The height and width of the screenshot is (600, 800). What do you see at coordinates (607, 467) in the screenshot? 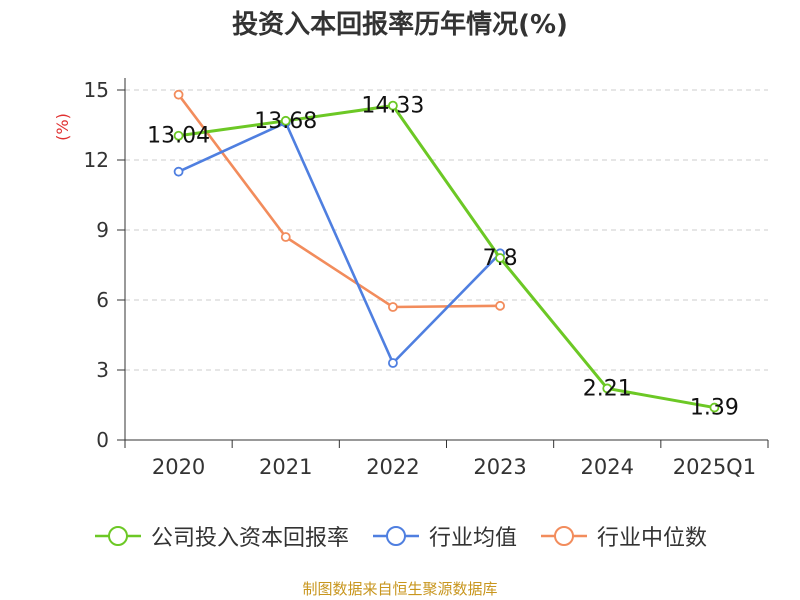
I see `x-tick-label: 2024` at bounding box center [607, 467].